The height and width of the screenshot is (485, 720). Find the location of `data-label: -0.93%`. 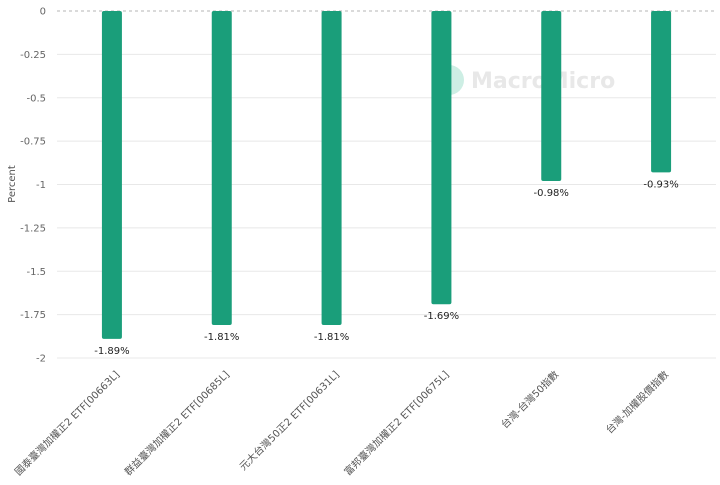

data-label: -0.93% is located at coordinates (660, 184).